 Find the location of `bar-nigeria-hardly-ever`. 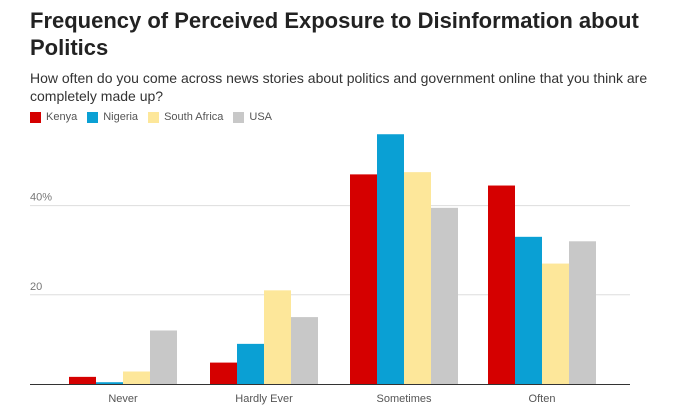

bar-nigeria-hardly-ever is located at coordinates (250, 363).